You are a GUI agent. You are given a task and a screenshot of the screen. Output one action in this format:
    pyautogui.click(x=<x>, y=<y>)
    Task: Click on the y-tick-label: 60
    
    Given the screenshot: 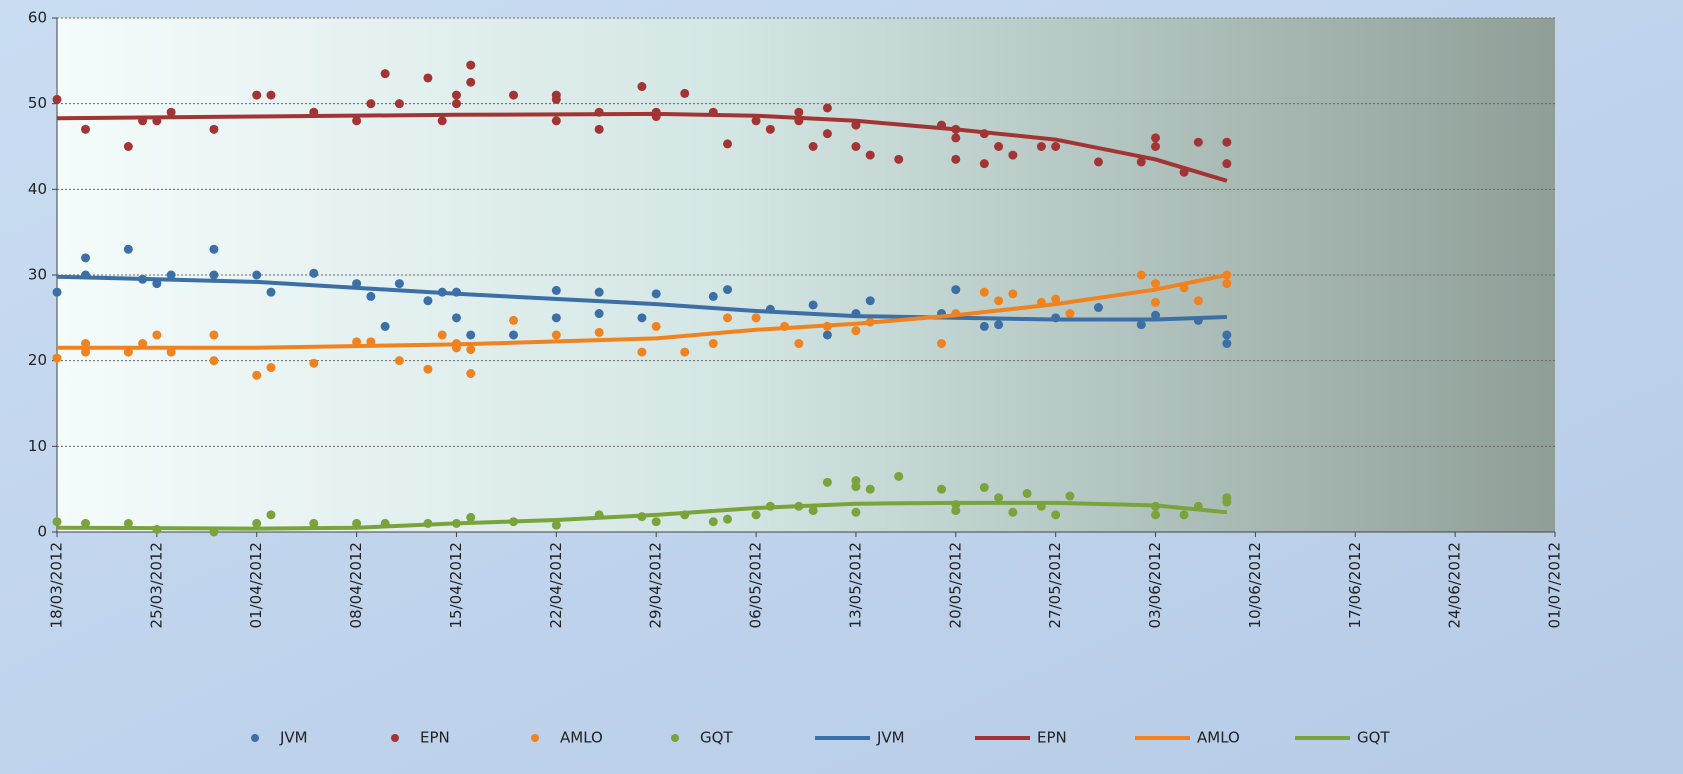 What is the action you would take?
    pyautogui.click(x=37, y=18)
    